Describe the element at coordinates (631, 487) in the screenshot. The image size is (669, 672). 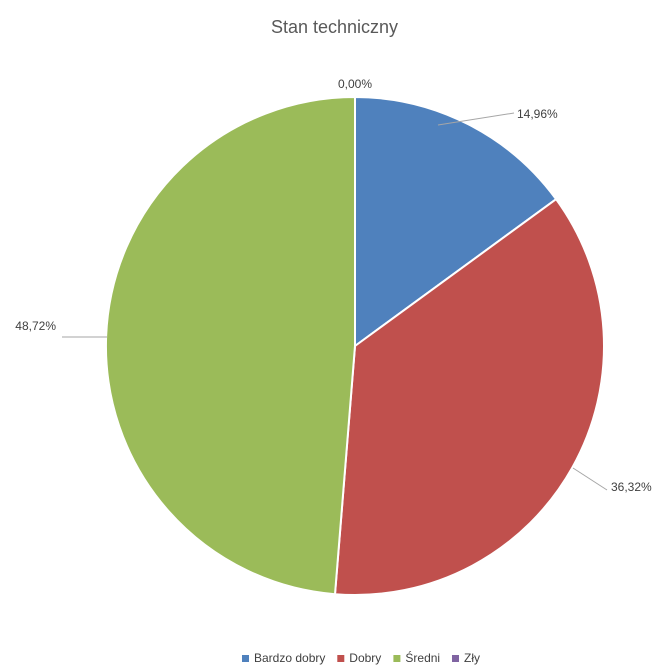
I see `data-label-dobry: 36,32%` at that location.